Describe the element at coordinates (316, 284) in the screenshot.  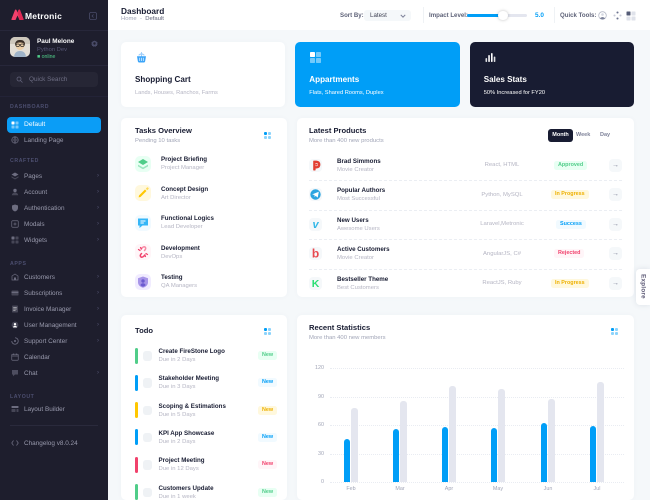
I see `svg-text: K` at that location.